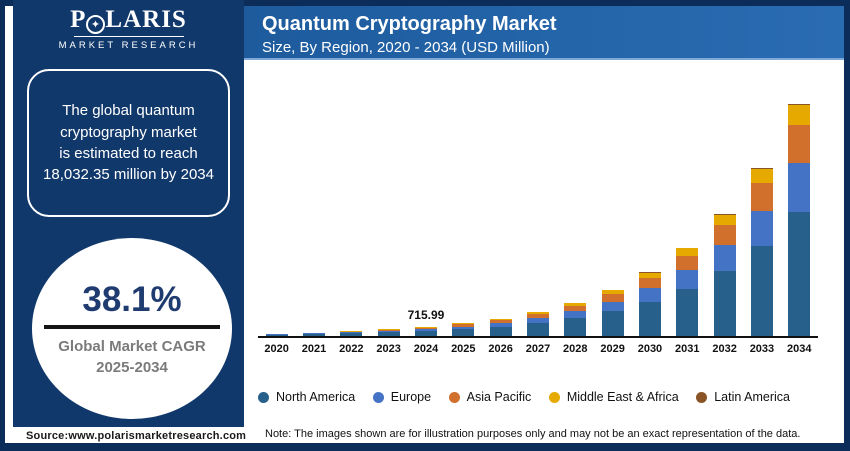  I want to click on brand-tagline: MARKET RESEARCH, so click(128, 46).